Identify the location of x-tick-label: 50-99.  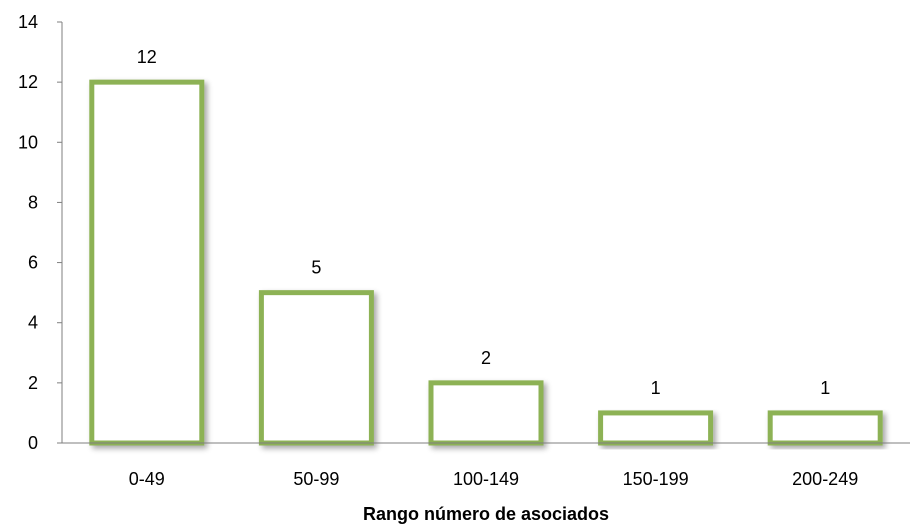
(316, 479).